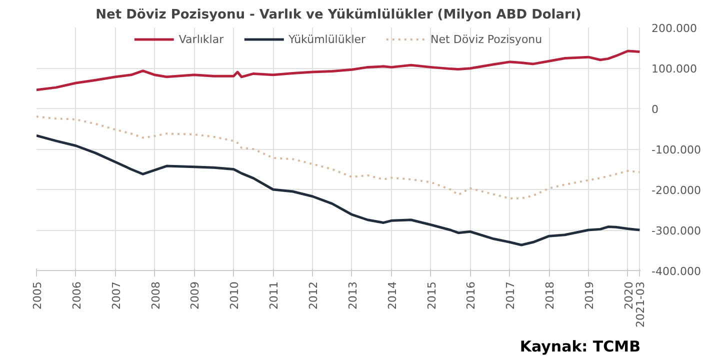 The image size is (703, 363). Describe the element at coordinates (550, 295) in the screenshot. I see `x-tick-label: 2018` at that location.